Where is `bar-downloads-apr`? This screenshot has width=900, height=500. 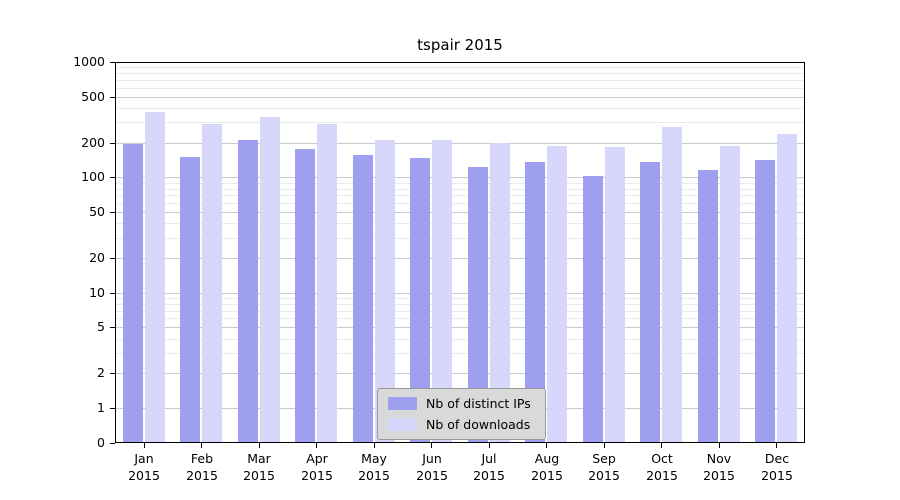
bar-downloads-apr is located at coordinates (327, 283).